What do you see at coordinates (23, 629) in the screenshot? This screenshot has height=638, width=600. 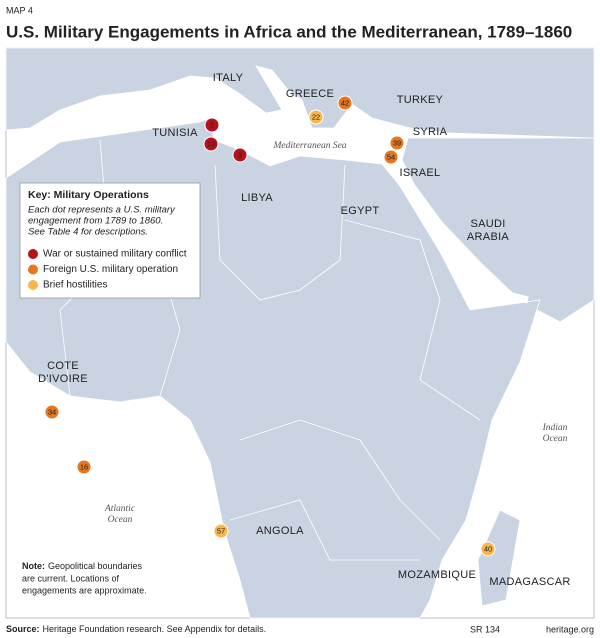 I see `source-label: Source:` at bounding box center [23, 629].